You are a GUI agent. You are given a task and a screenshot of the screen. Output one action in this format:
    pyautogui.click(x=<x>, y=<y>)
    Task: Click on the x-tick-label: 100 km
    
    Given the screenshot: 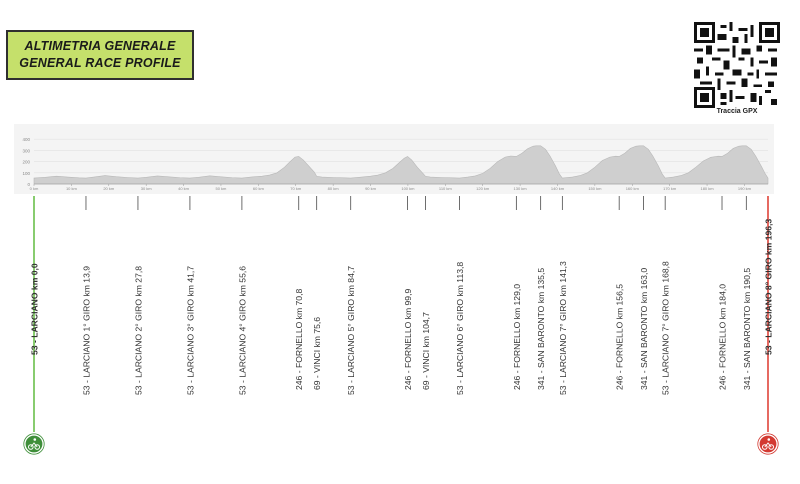 What is the action you would take?
    pyautogui.click(x=408, y=188)
    